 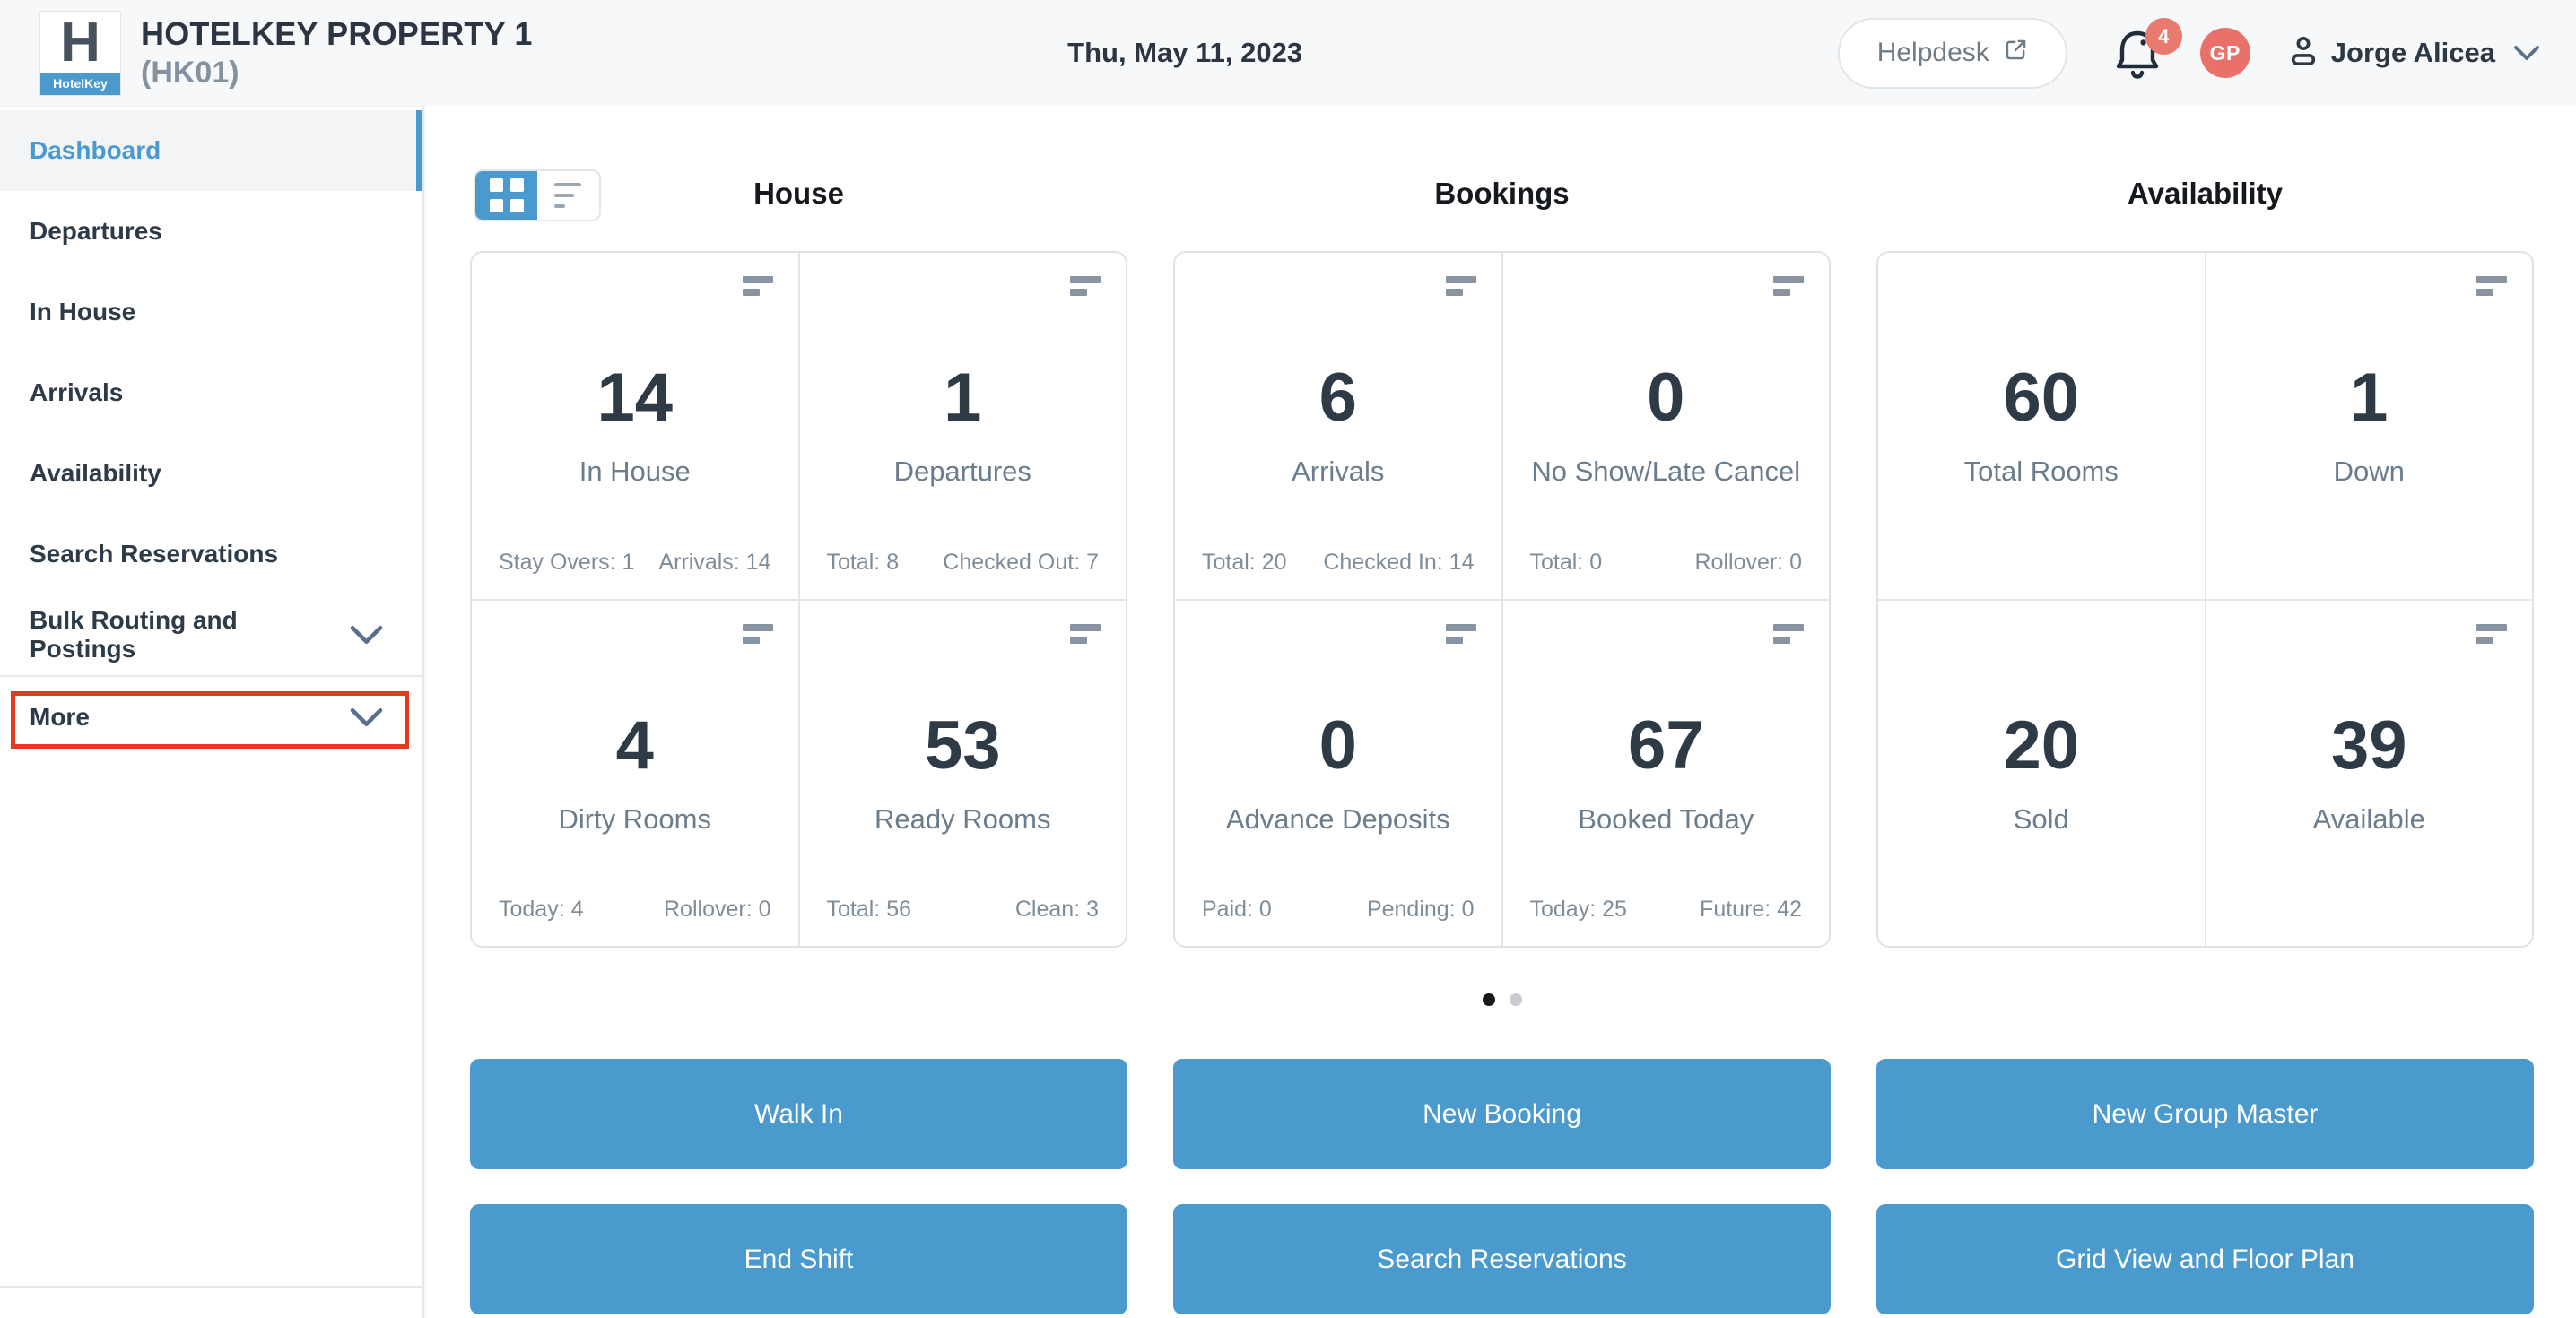 I want to click on user-name: Jorge Alicea, so click(x=2412, y=53).